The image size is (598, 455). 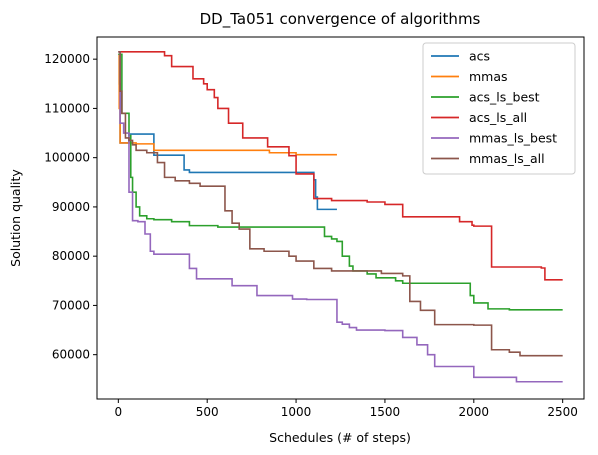 What do you see at coordinates (479, 56) in the screenshot?
I see `legend-label-acs: acs` at bounding box center [479, 56].